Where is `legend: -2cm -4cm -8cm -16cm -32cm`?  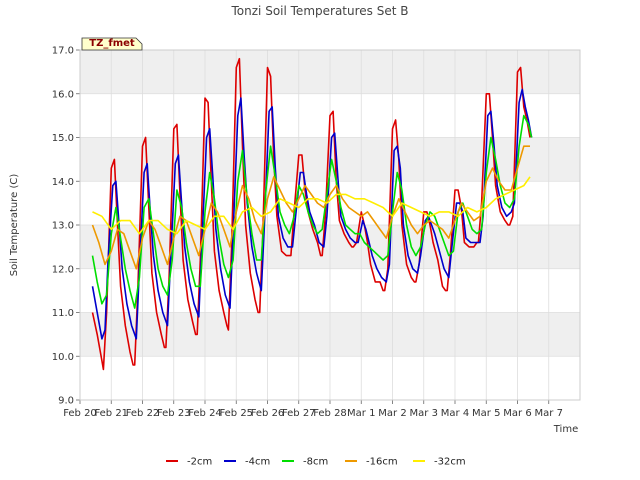 legend: -2cm -4cm -8cm -16cm -32cm is located at coordinates (316, 462).